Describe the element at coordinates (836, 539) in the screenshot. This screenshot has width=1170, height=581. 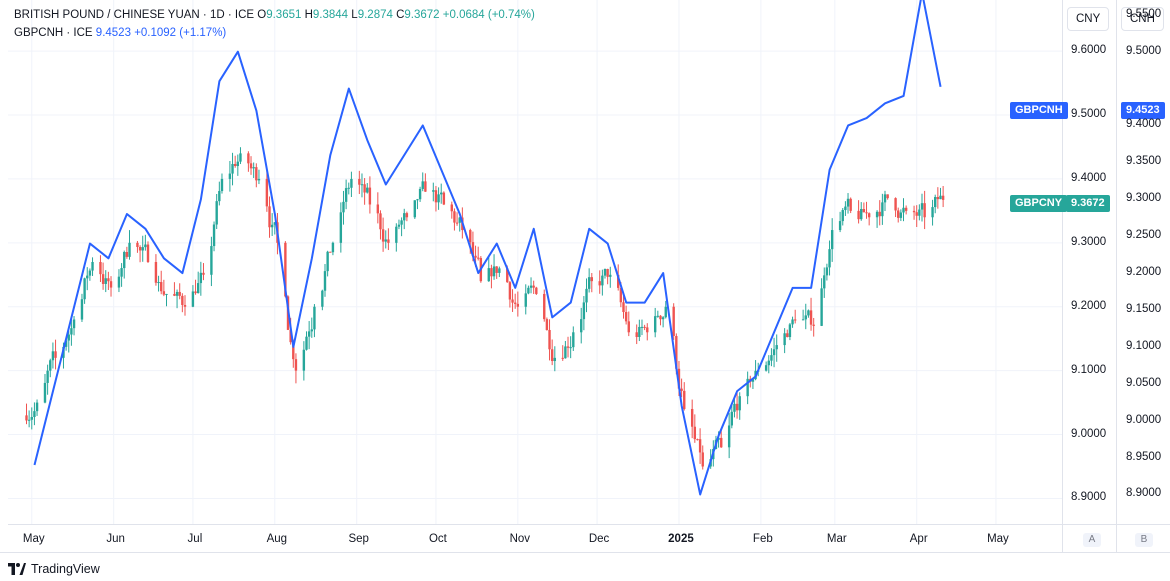
I see `time-axis-tick: Mar` at that location.